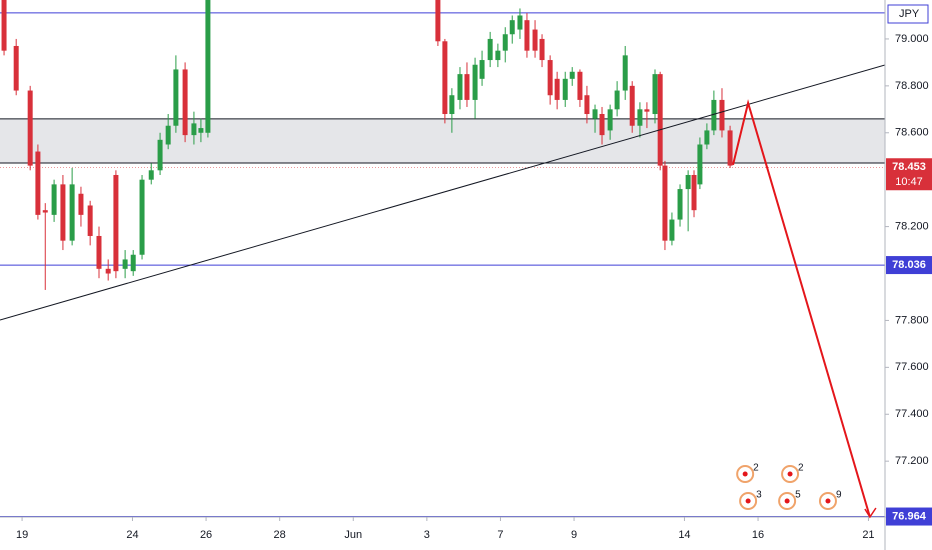  What do you see at coordinates (427, 535) in the screenshot?
I see `x-tick-label: 3` at bounding box center [427, 535].